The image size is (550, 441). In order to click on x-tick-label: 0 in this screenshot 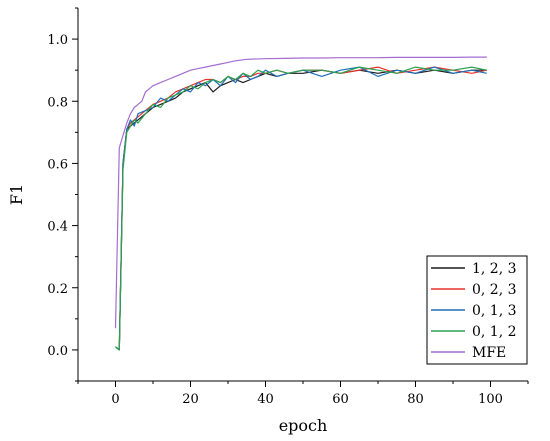, I will do `click(115, 399)`.